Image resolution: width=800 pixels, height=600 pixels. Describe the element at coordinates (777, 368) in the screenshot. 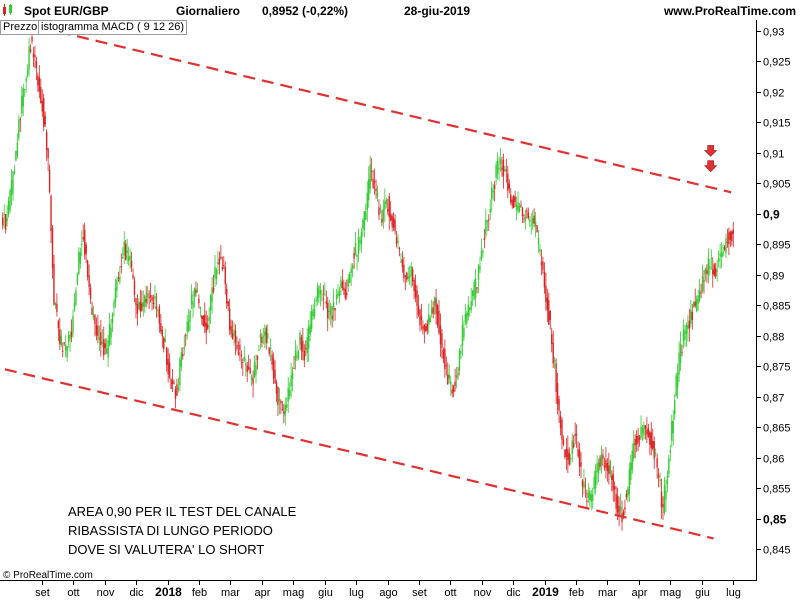

I see `y-tick-label: 0,875` at that location.